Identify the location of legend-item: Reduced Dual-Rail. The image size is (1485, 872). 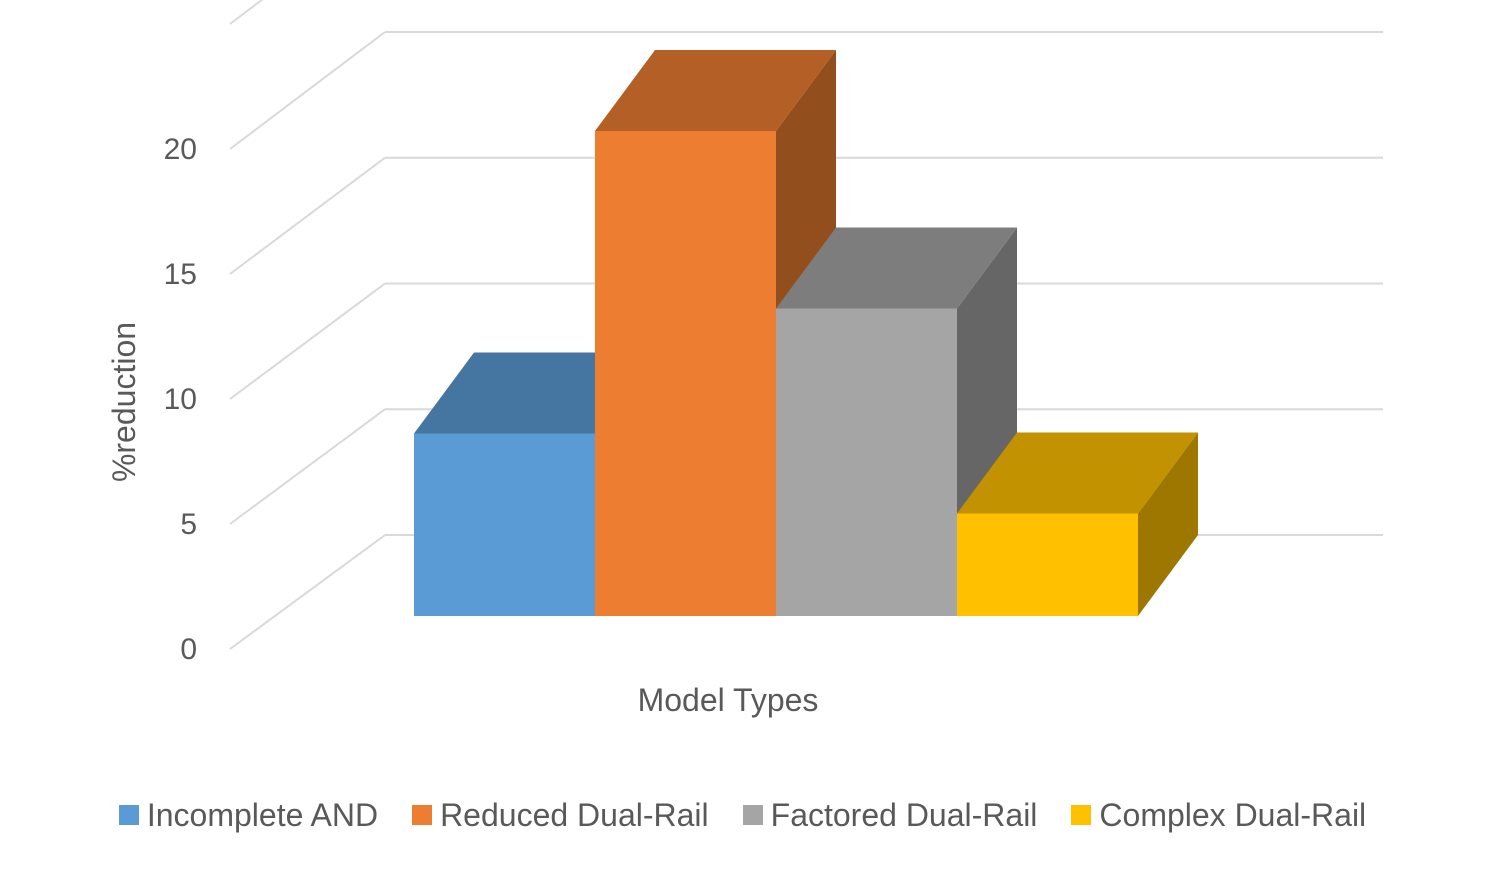
(560, 815).